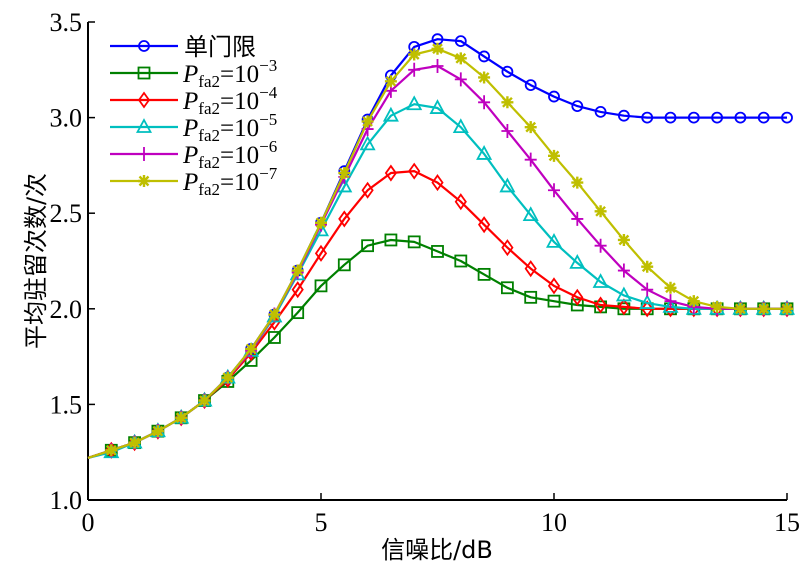 This screenshot has width=800, height=566. I want to click on y-tick-label: 3.0, so click(66, 118).